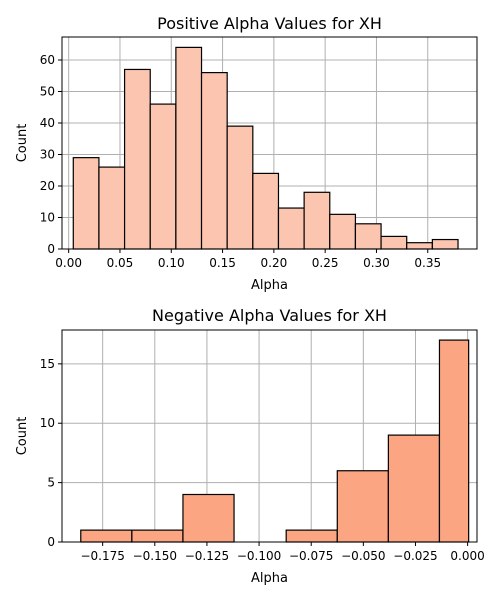 The width and height of the screenshot is (500, 600). Describe the element at coordinates (68, 263) in the screenshot. I see `x-tick-label: 0.00` at that location.